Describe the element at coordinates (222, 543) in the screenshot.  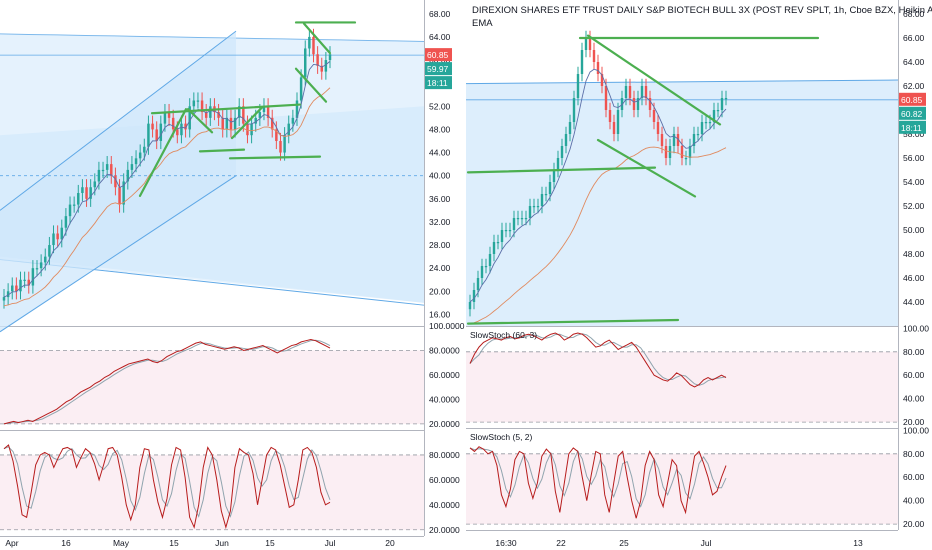
I see `time-axis-label: Jun` at that location.